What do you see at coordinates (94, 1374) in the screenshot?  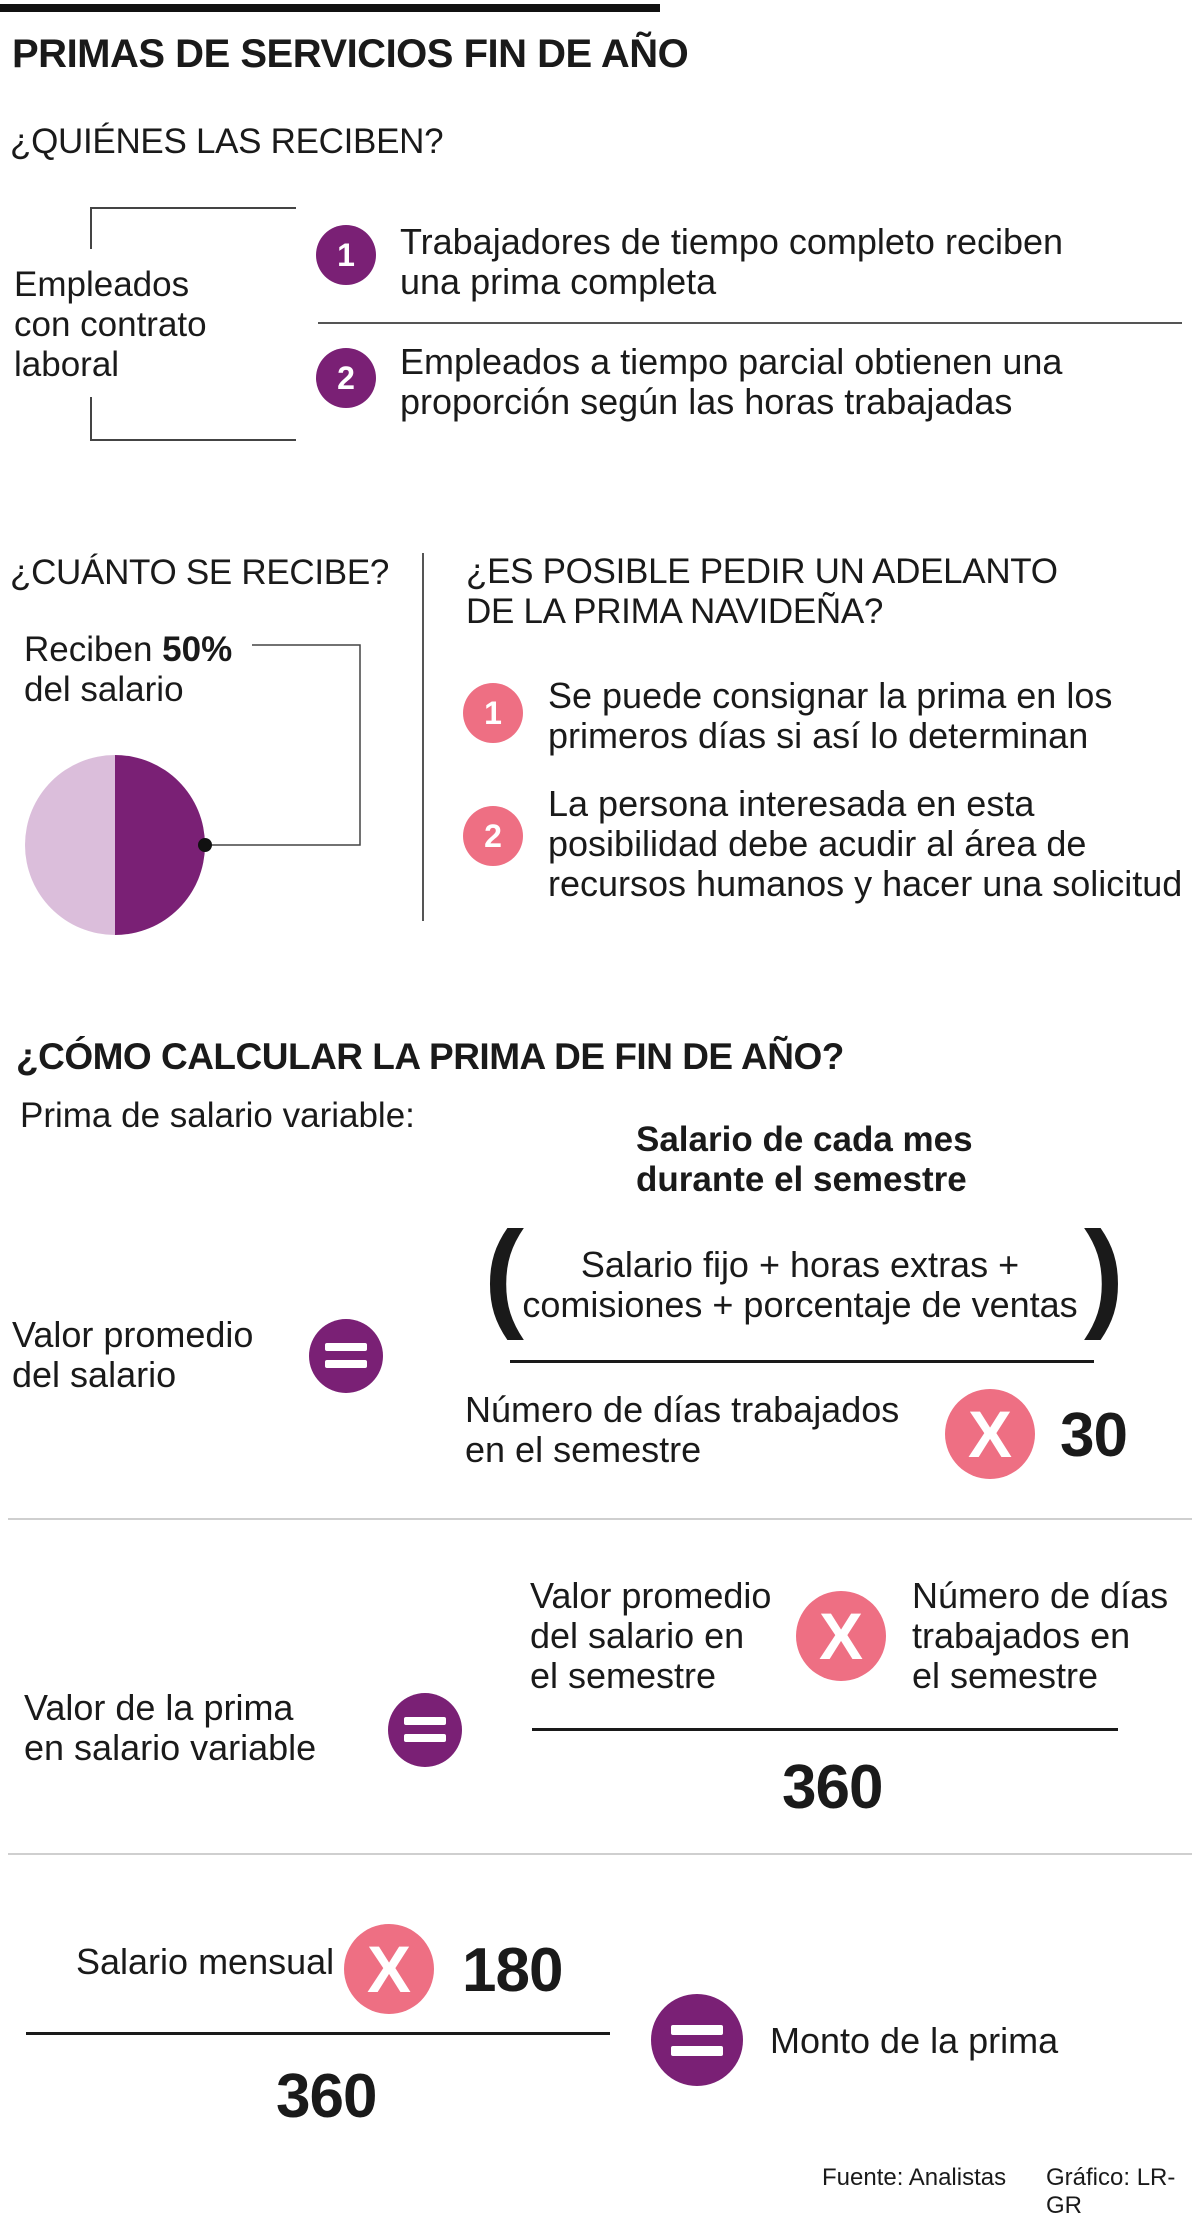 I see `f1-left-line: del salario` at bounding box center [94, 1374].